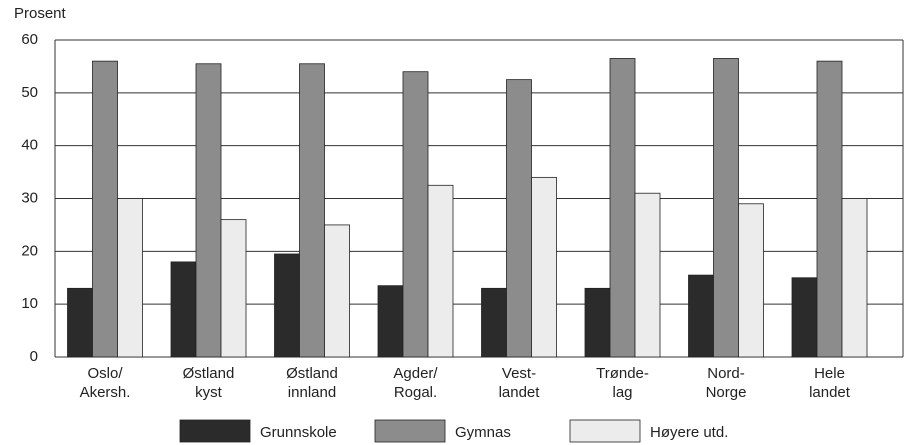 The width and height of the screenshot is (910, 445). Describe the element at coordinates (29, 92) in the screenshot. I see `y-tick-label: 50` at that location.